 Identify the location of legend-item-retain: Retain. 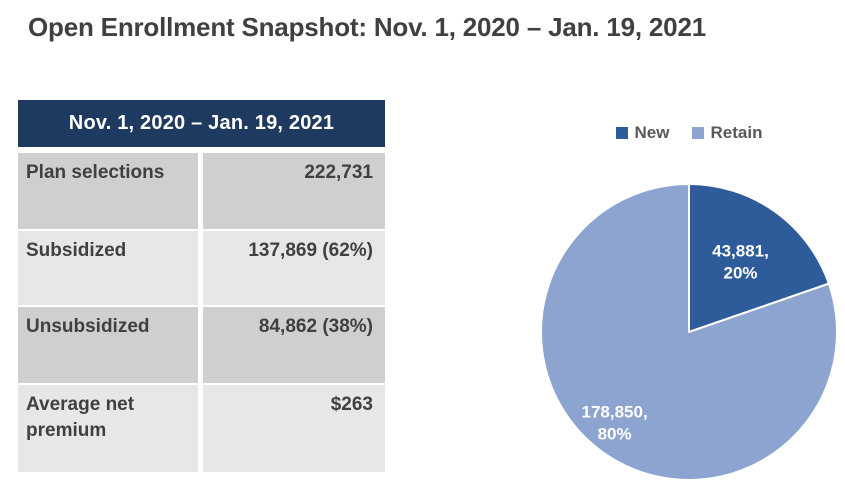
(727, 133).